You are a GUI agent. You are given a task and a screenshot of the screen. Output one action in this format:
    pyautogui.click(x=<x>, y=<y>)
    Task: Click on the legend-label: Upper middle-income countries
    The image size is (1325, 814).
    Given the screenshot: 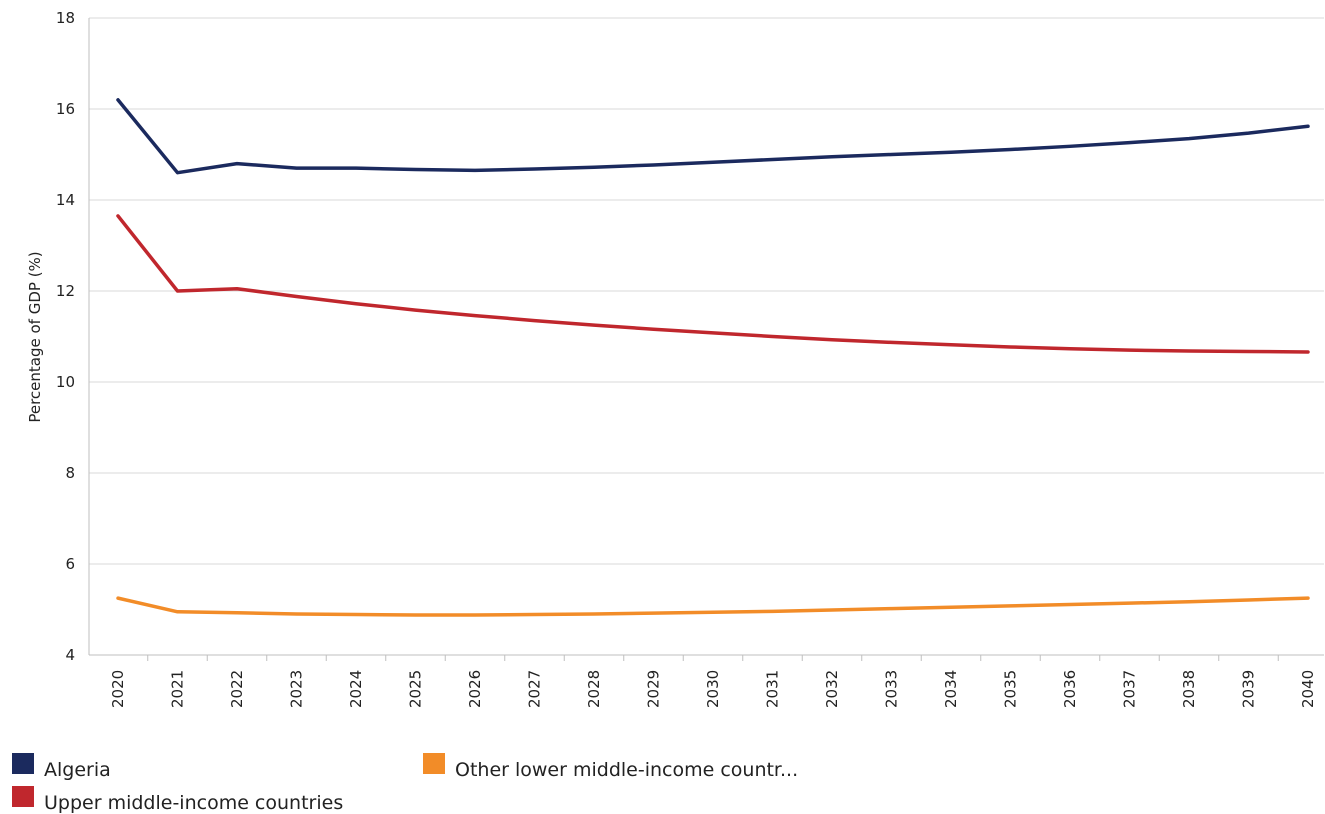 What is the action you would take?
    pyautogui.click(x=193, y=803)
    